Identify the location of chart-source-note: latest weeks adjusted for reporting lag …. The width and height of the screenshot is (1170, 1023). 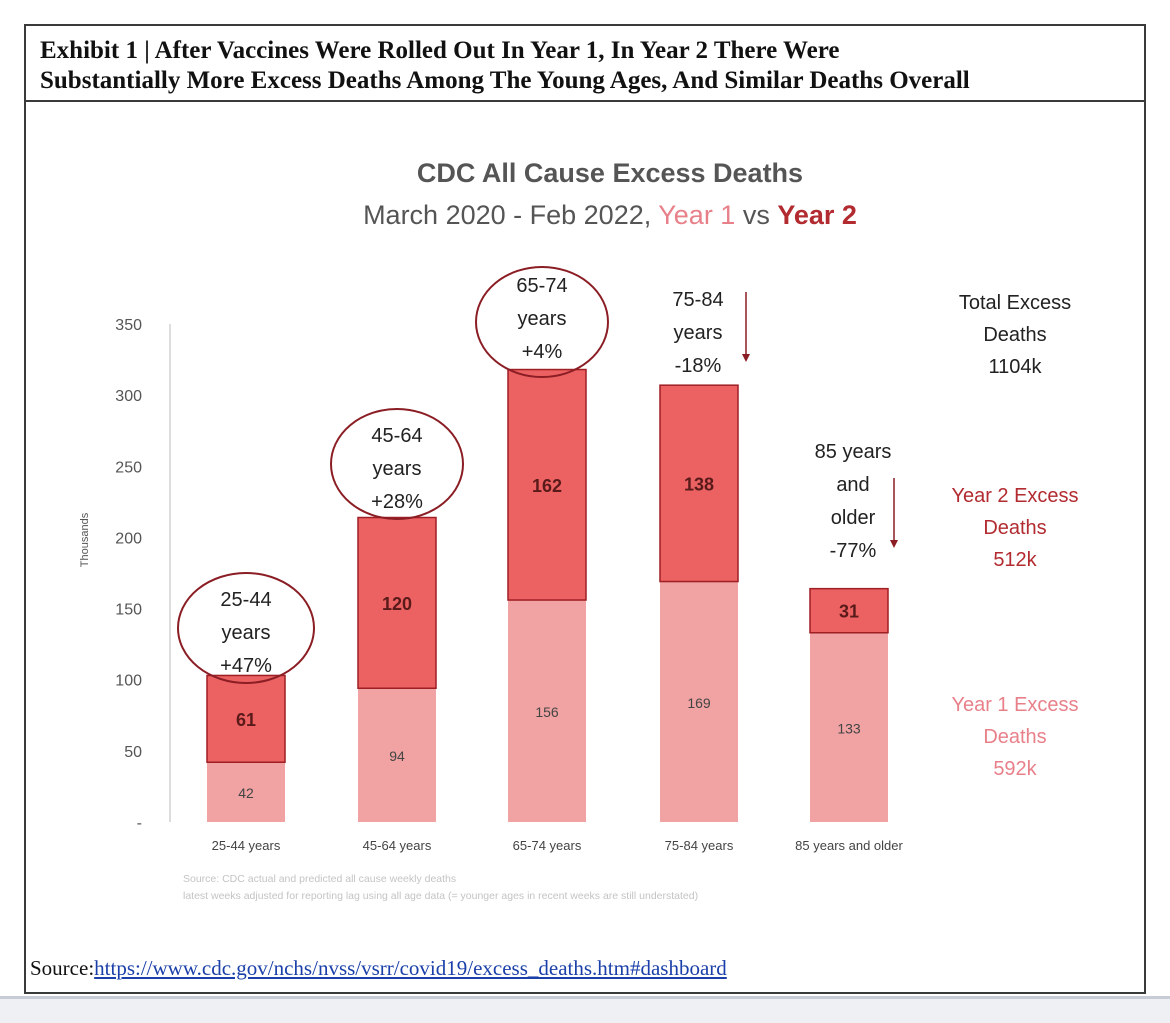
(440, 896).